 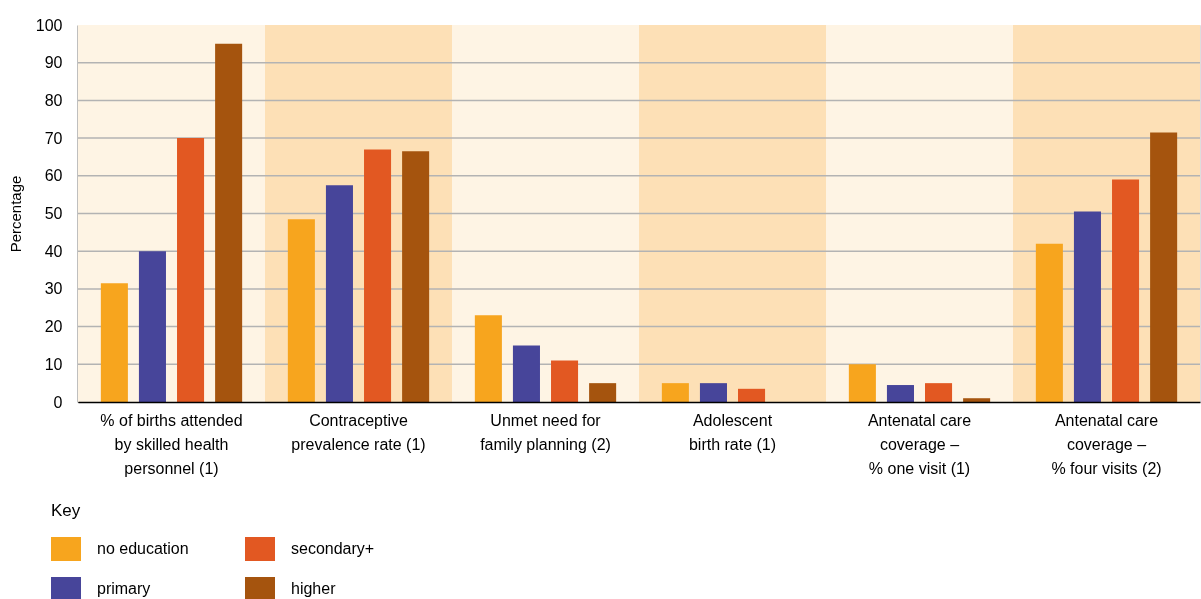 I want to click on y-tick-label: 60, so click(x=53, y=176).